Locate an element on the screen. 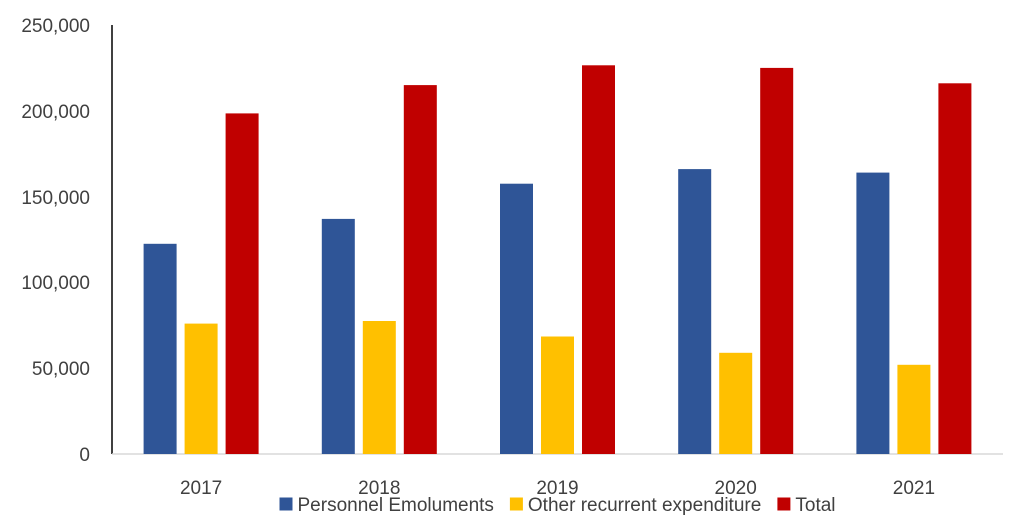 This screenshot has width=1023, height=524. legend-label: Other recurrent expenditure is located at coordinates (644, 505).